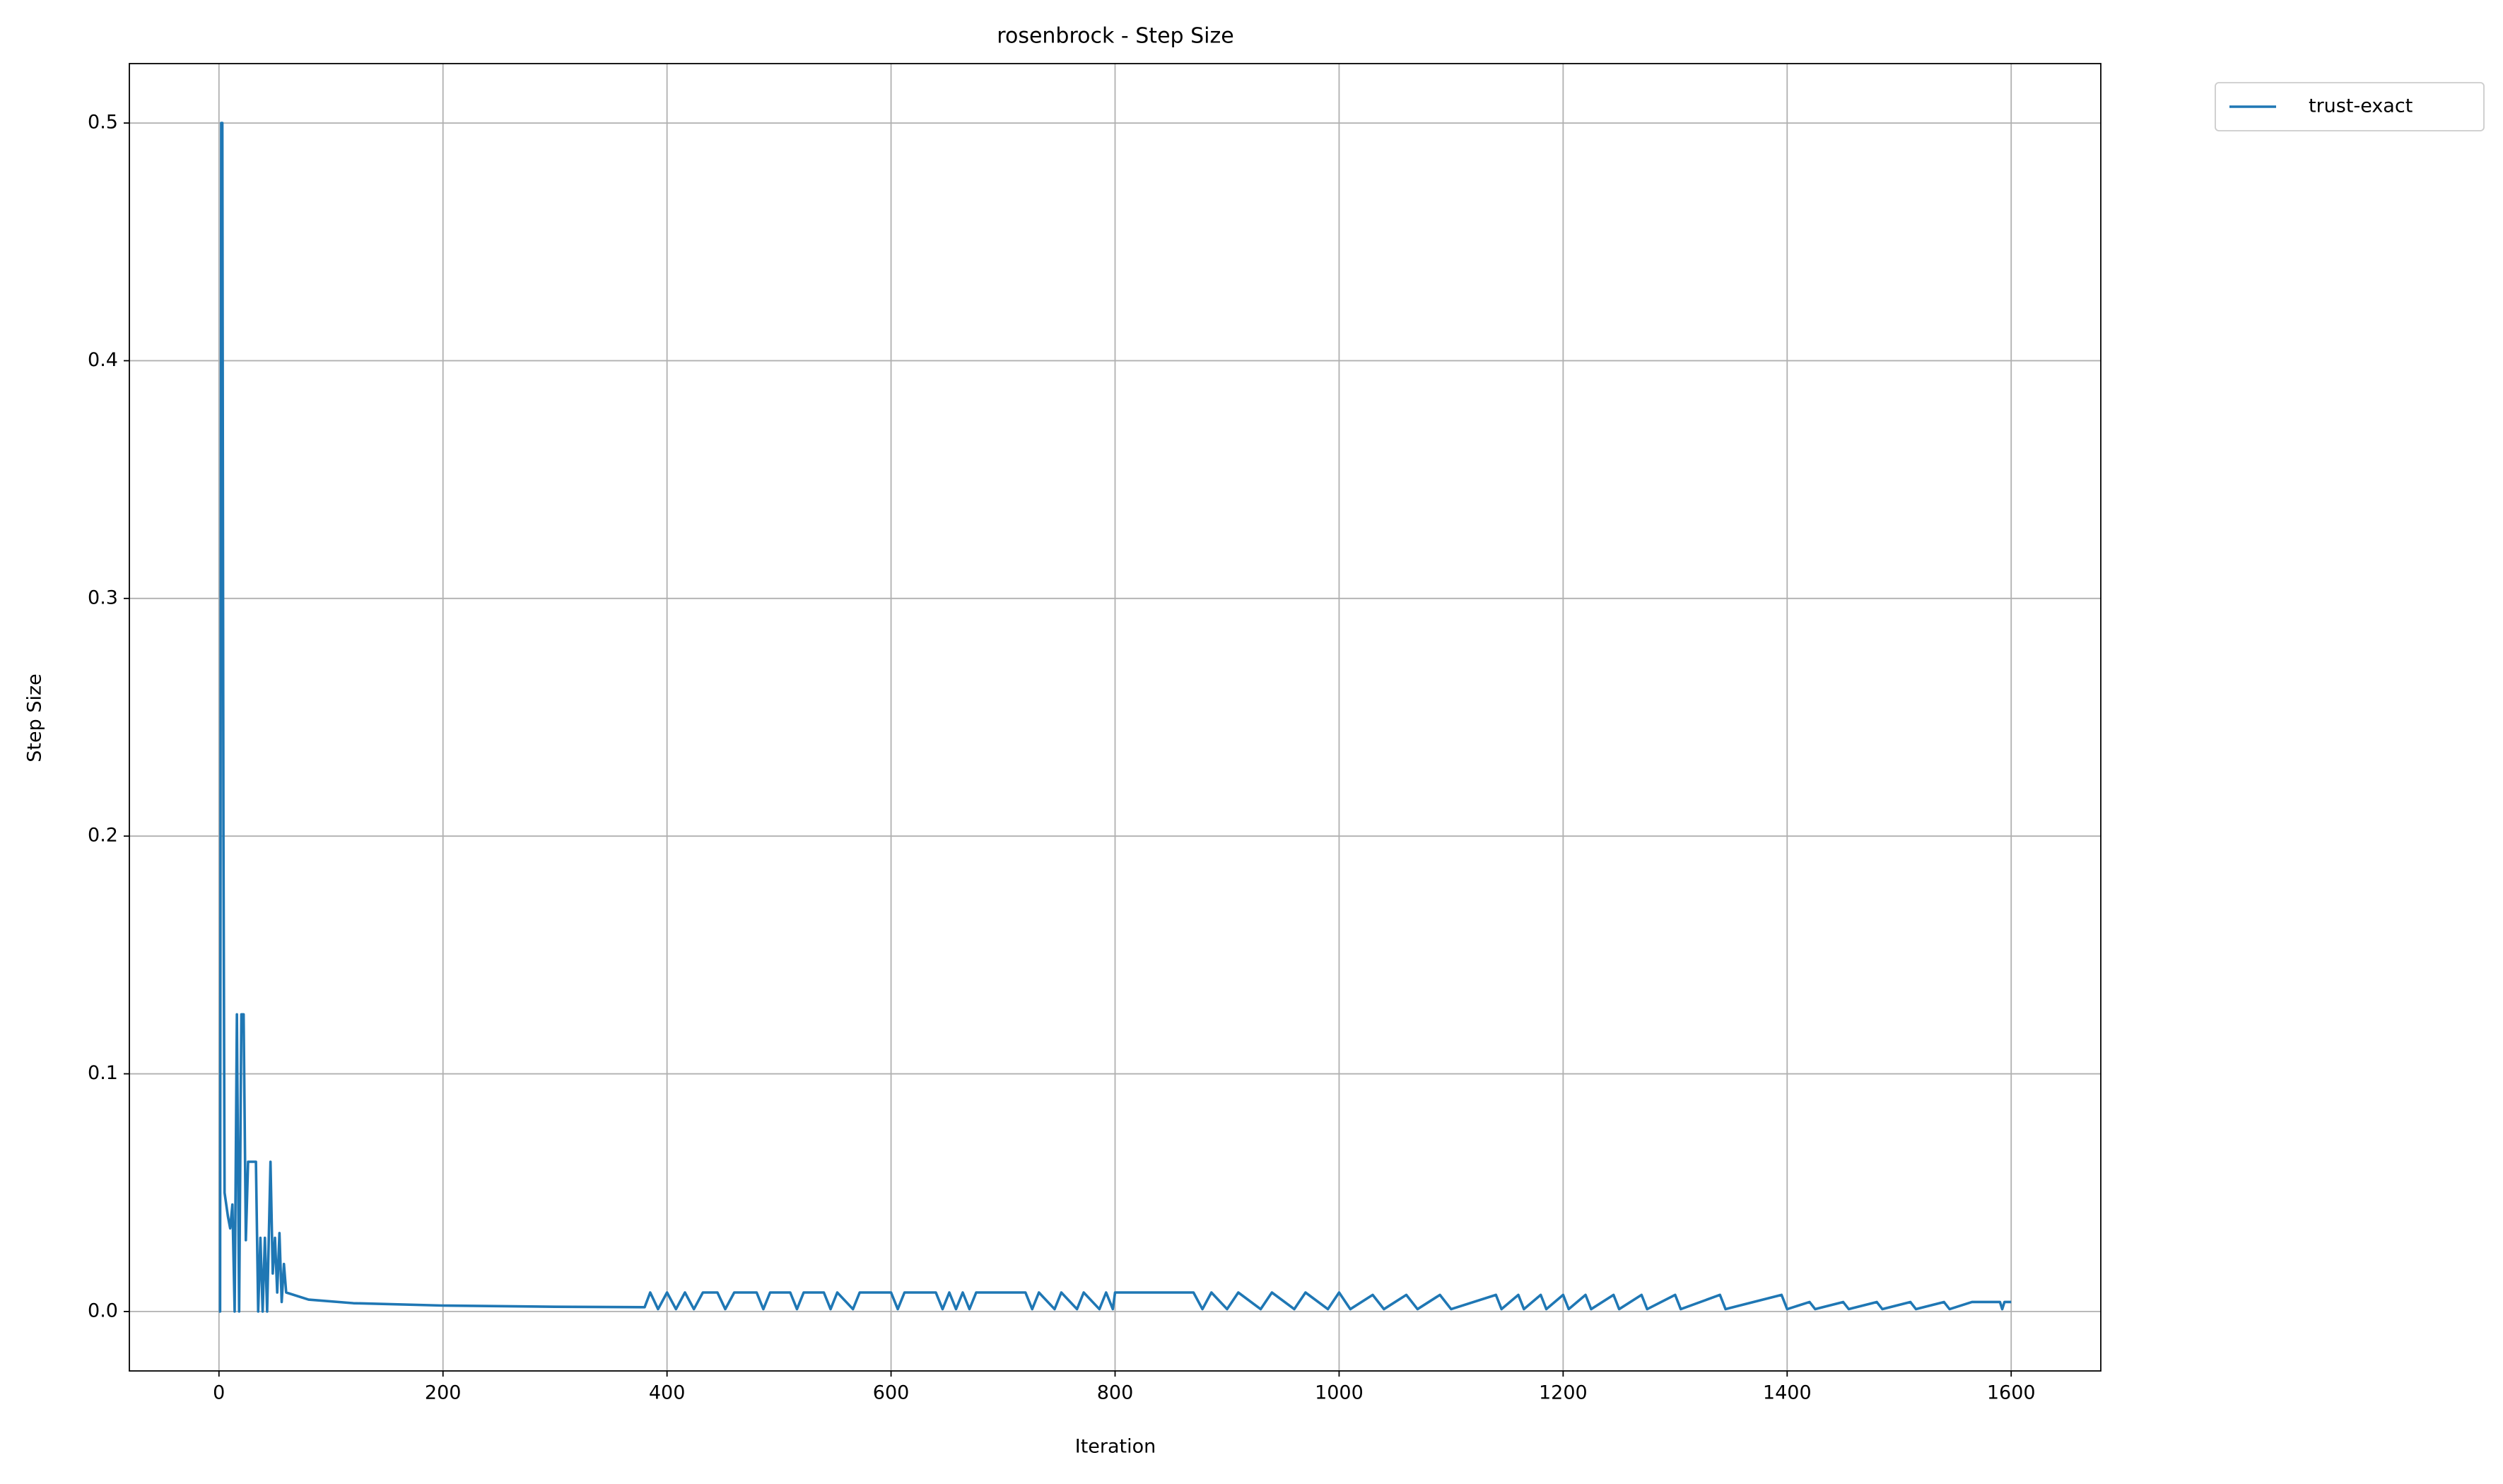  I want to click on x-tick-label: 400, so click(667, 1393).